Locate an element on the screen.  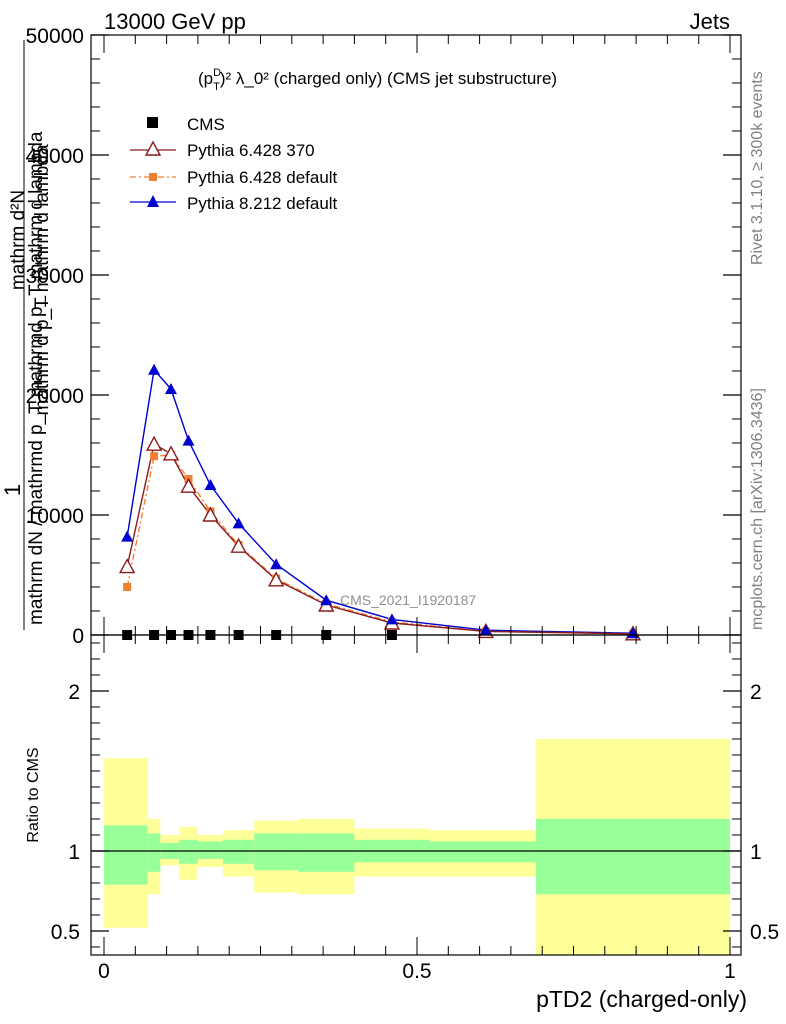
main-y-tick-label-0: 0 is located at coordinates (78, 636).